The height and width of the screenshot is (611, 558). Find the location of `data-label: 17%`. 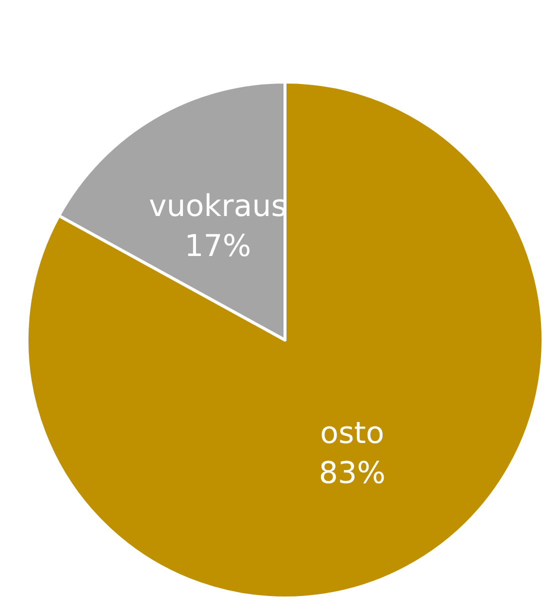

data-label: 17% is located at coordinates (218, 246).